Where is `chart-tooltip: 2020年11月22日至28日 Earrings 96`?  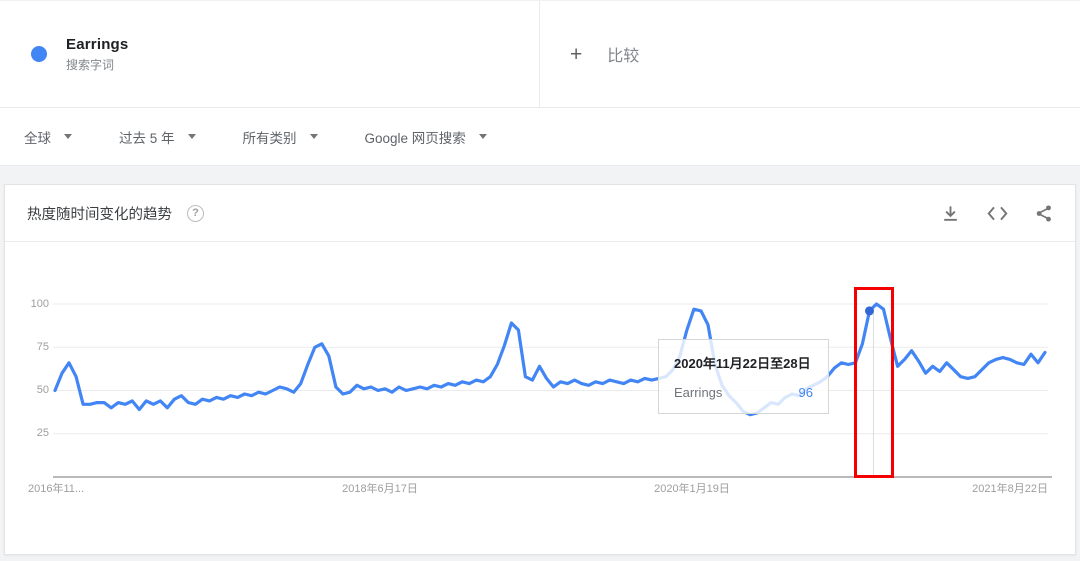 chart-tooltip: 2020年11月22日至28日 Earrings 96 is located at coordinates (743, 376).